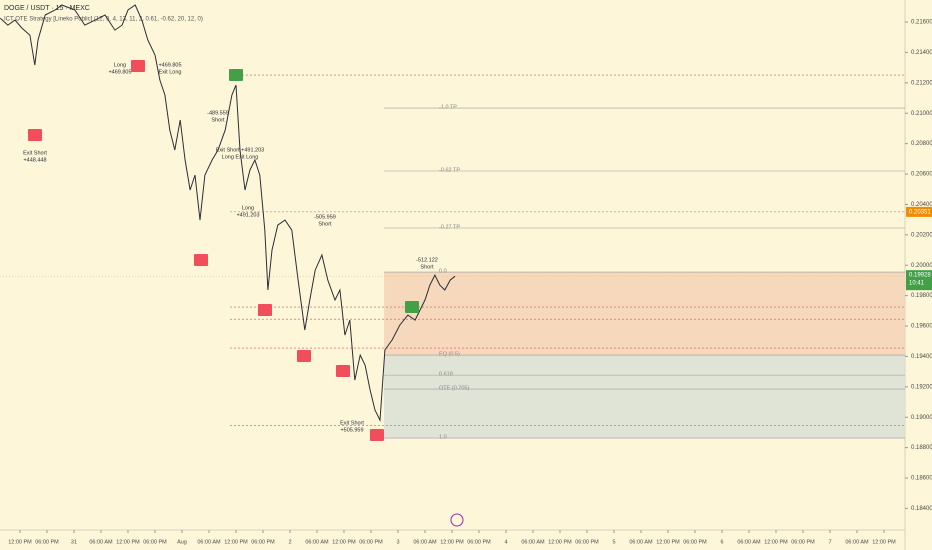  Describe the element at coordinates (921, 357) in the screenshot. I see `y-tick-label: 0.19400` at that location.